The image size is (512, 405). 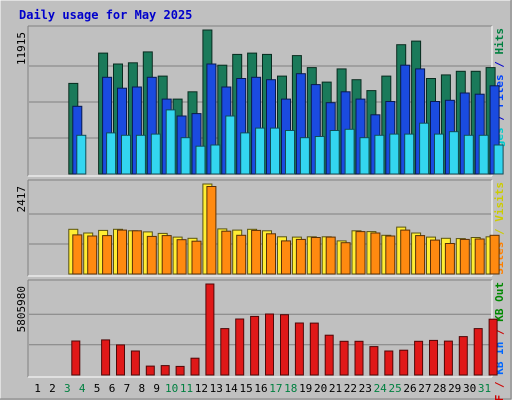 What do you see at coordinates (21, 199) in the screenshot?
I see `axis-max-label: 2417` at bounding box center [21, 199].